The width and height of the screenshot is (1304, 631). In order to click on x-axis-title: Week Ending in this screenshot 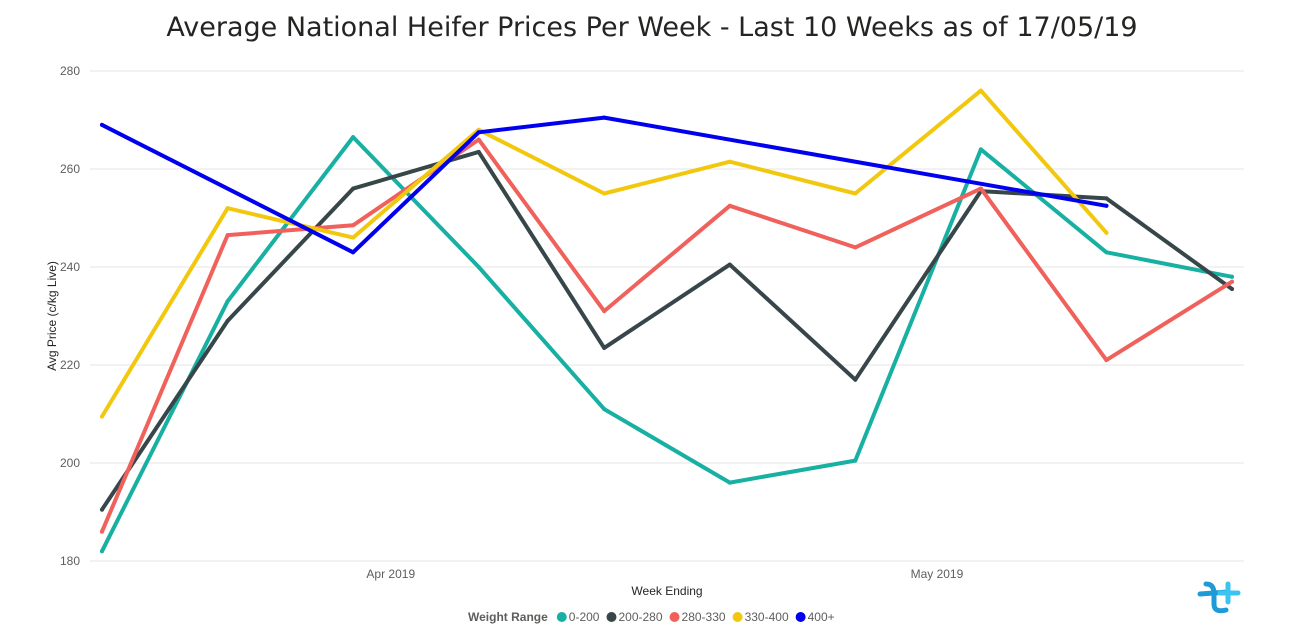, I will do `click(666, 591)`.